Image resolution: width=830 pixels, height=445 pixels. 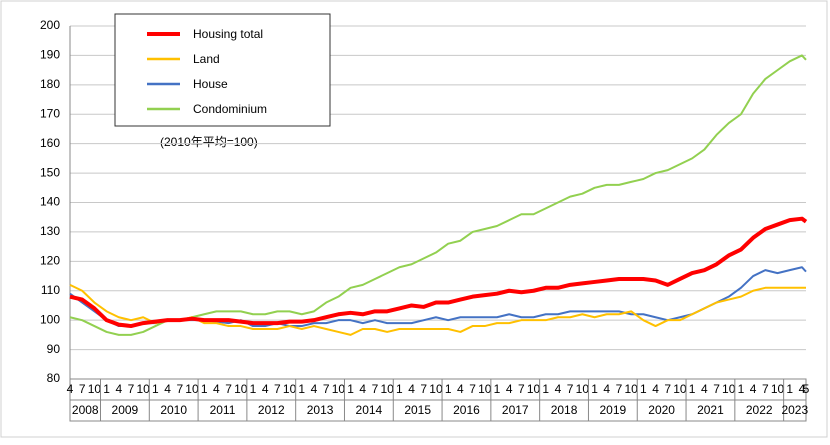 What do you see at coordinates (206, 59) in the screenshot?
I see `legend-label: Land` at bounding box center [206, 59].